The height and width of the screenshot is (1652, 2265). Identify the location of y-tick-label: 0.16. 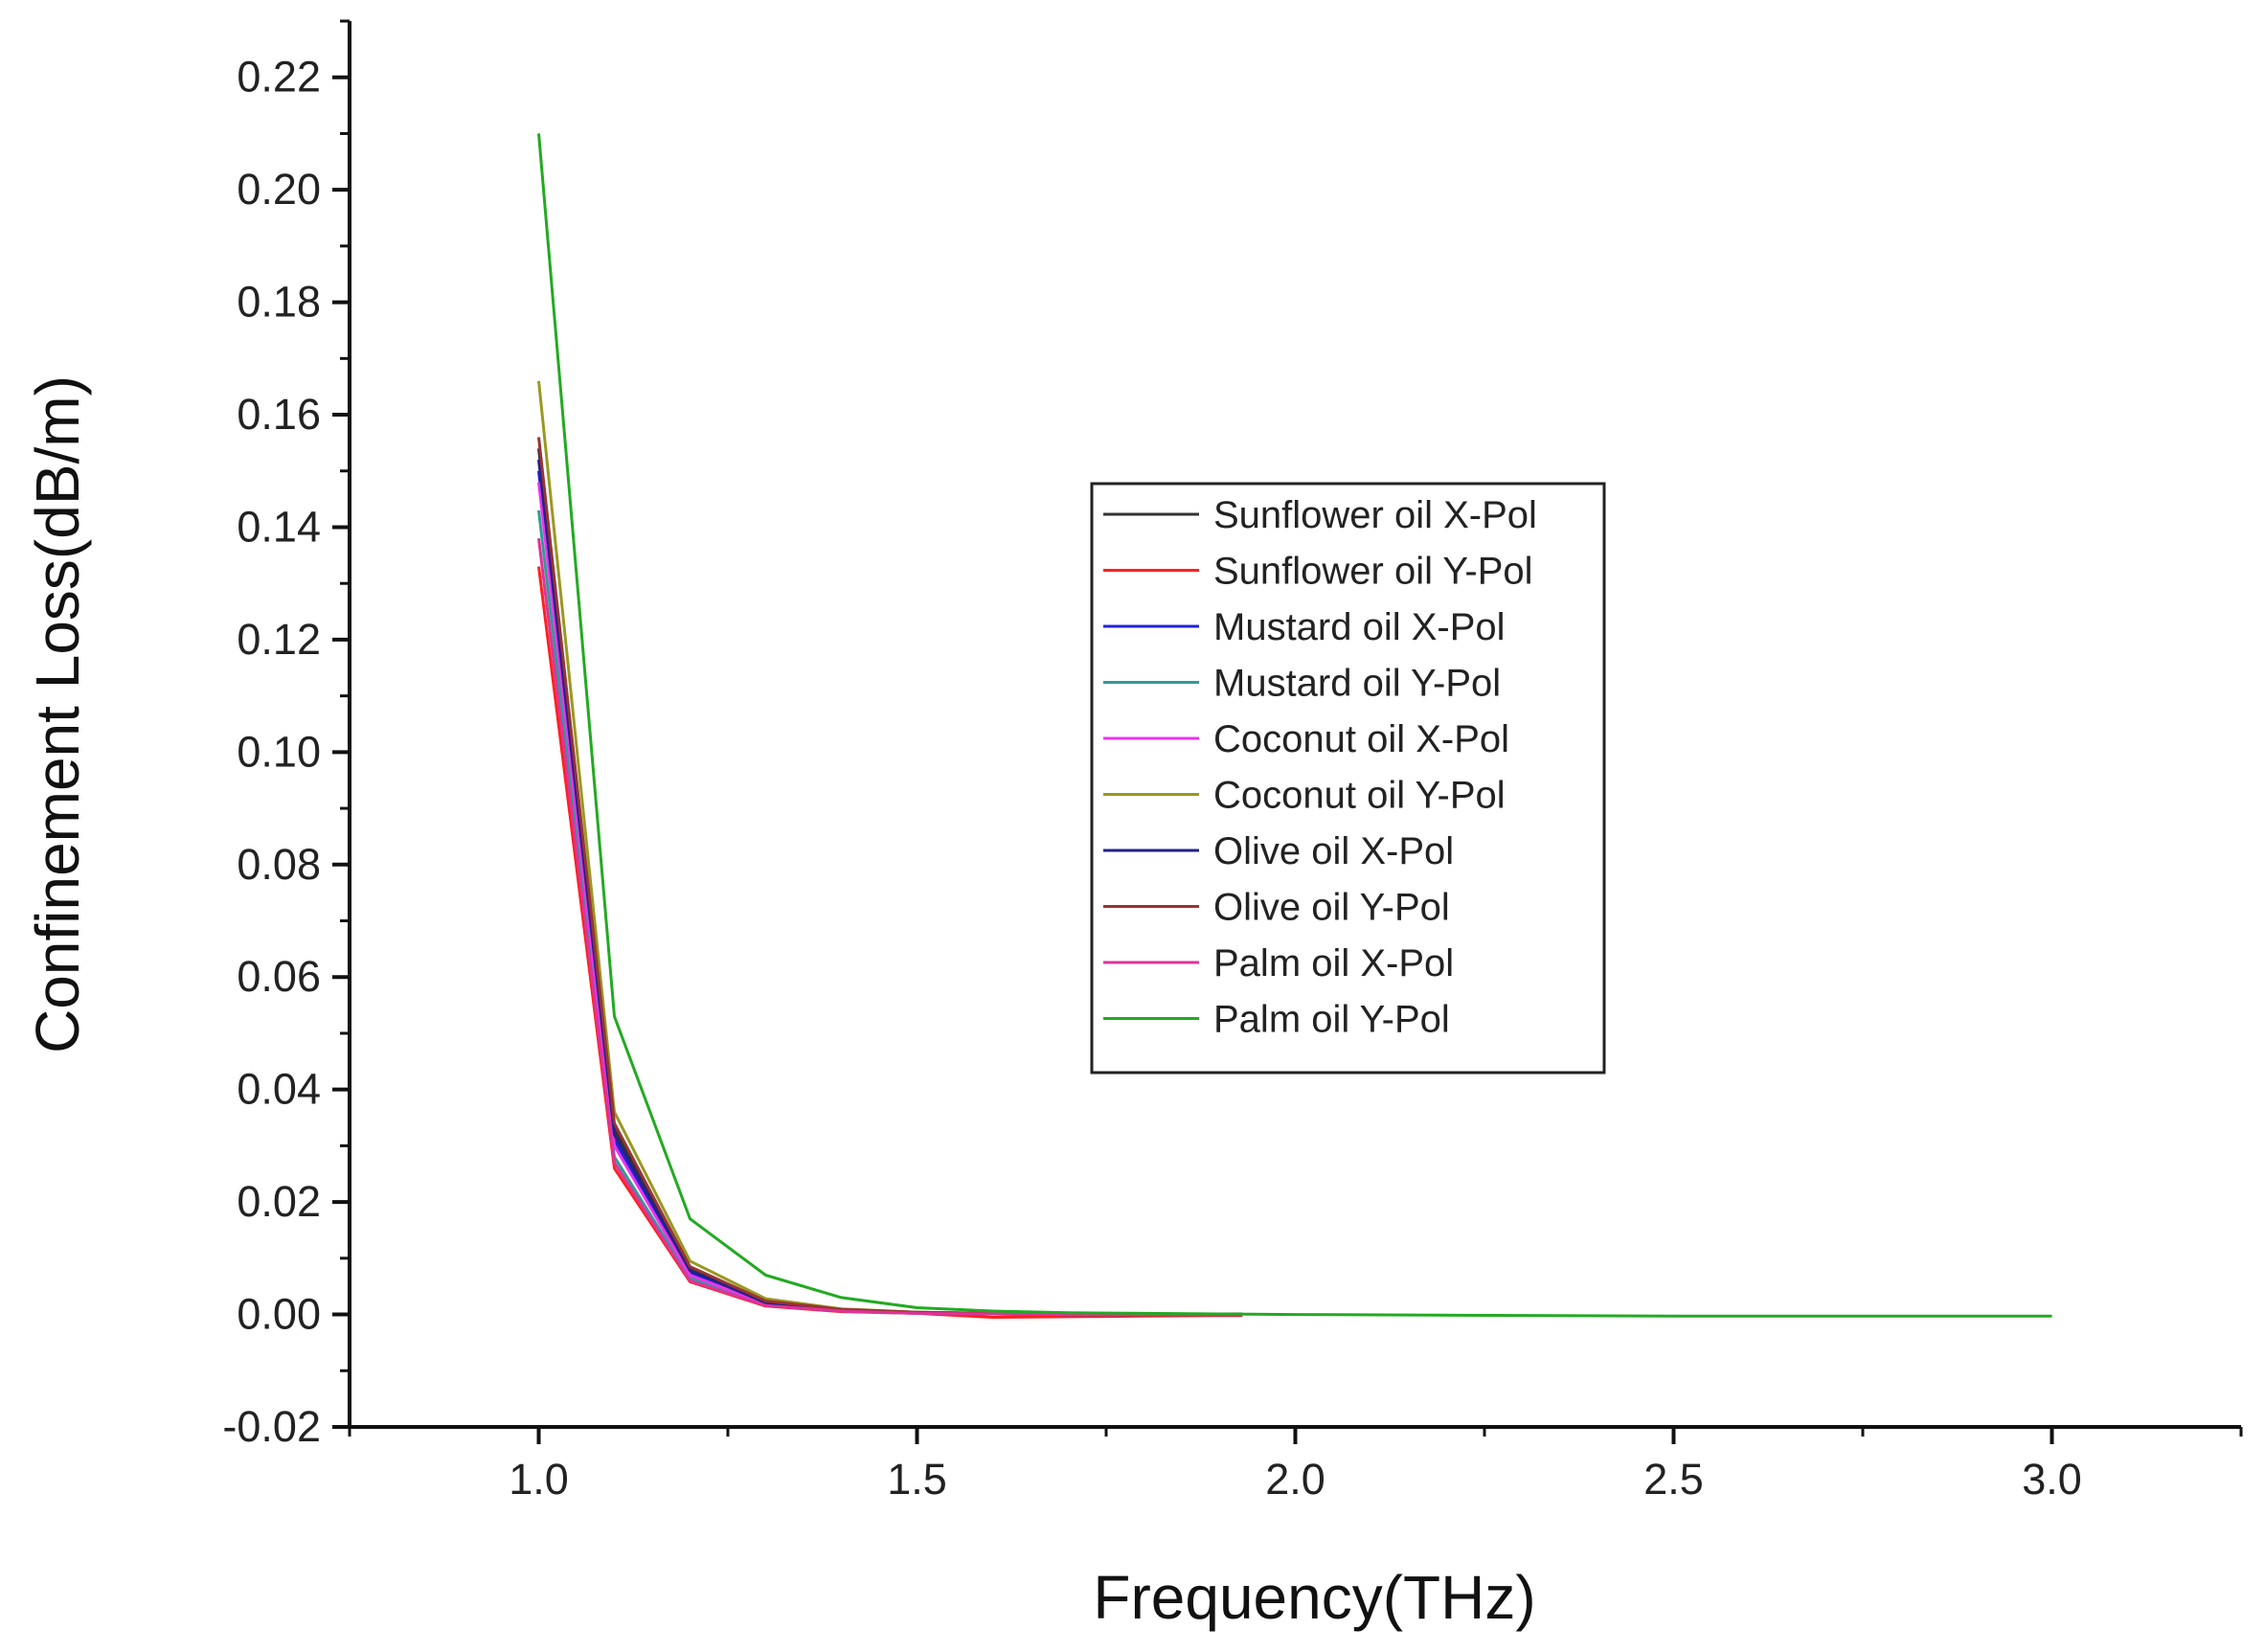
(279, 415).